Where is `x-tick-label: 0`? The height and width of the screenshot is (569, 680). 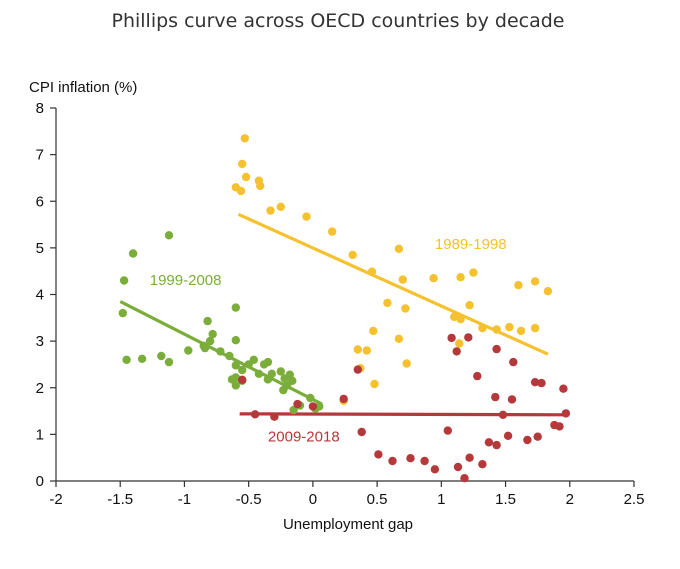 x-tick-label: 0 is located at coordinates (313, 499).